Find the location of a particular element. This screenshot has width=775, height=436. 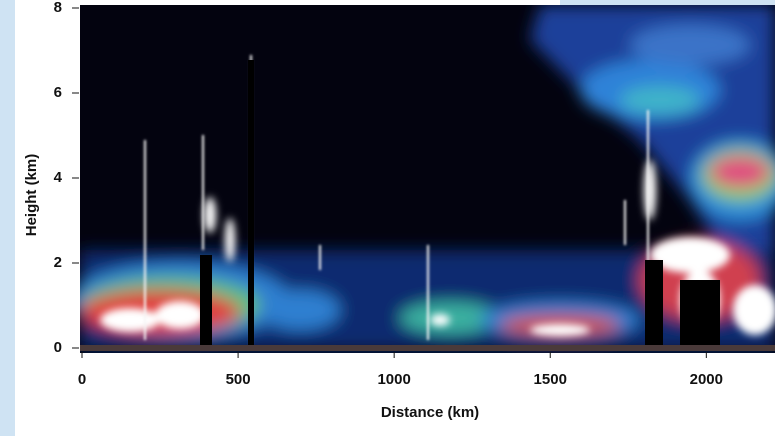

ground-line is located at coordinates (427, 348).